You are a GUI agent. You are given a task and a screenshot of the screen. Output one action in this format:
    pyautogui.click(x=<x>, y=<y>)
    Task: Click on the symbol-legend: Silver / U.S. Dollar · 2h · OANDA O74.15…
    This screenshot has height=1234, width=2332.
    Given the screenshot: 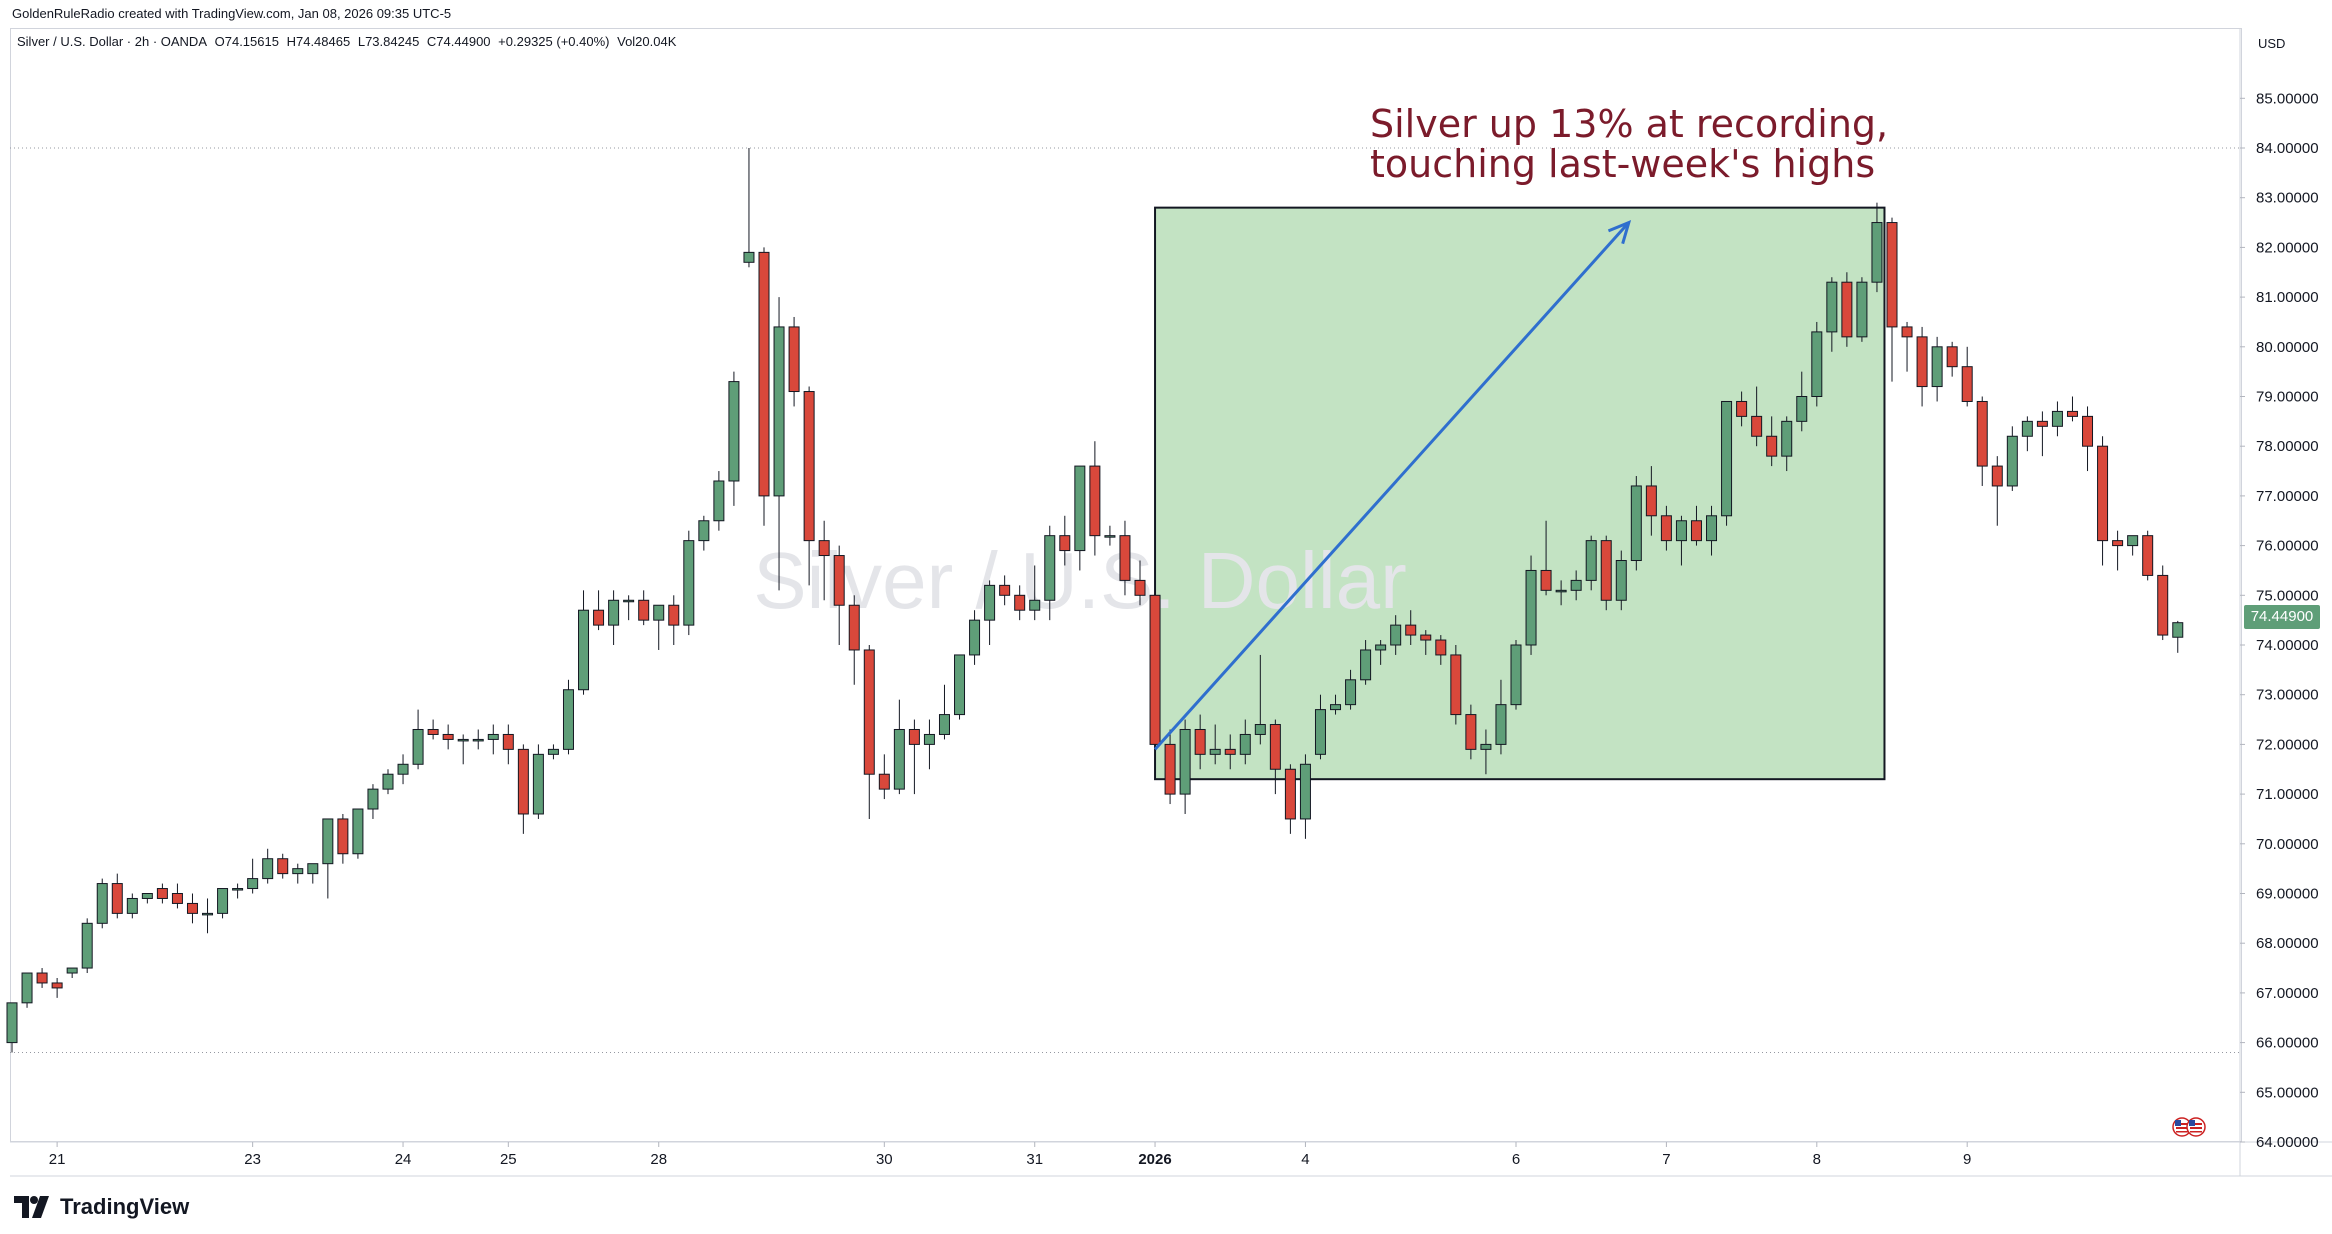 What is the action you would take?
    pyautogui.click(x=348, y=41)
    